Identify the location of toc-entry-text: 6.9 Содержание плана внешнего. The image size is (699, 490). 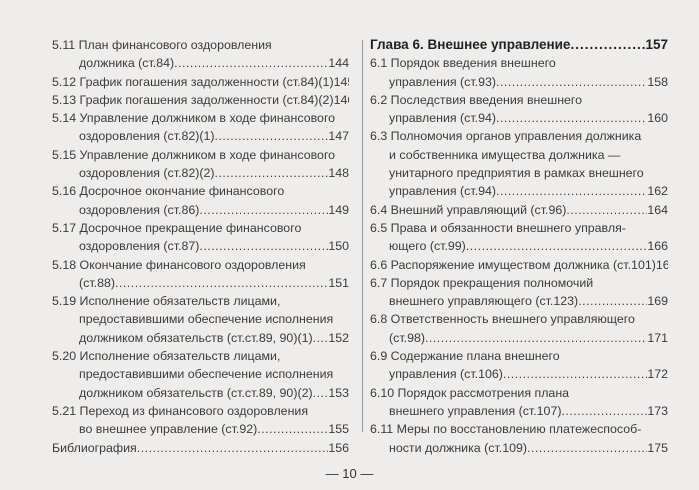
(465, 356).